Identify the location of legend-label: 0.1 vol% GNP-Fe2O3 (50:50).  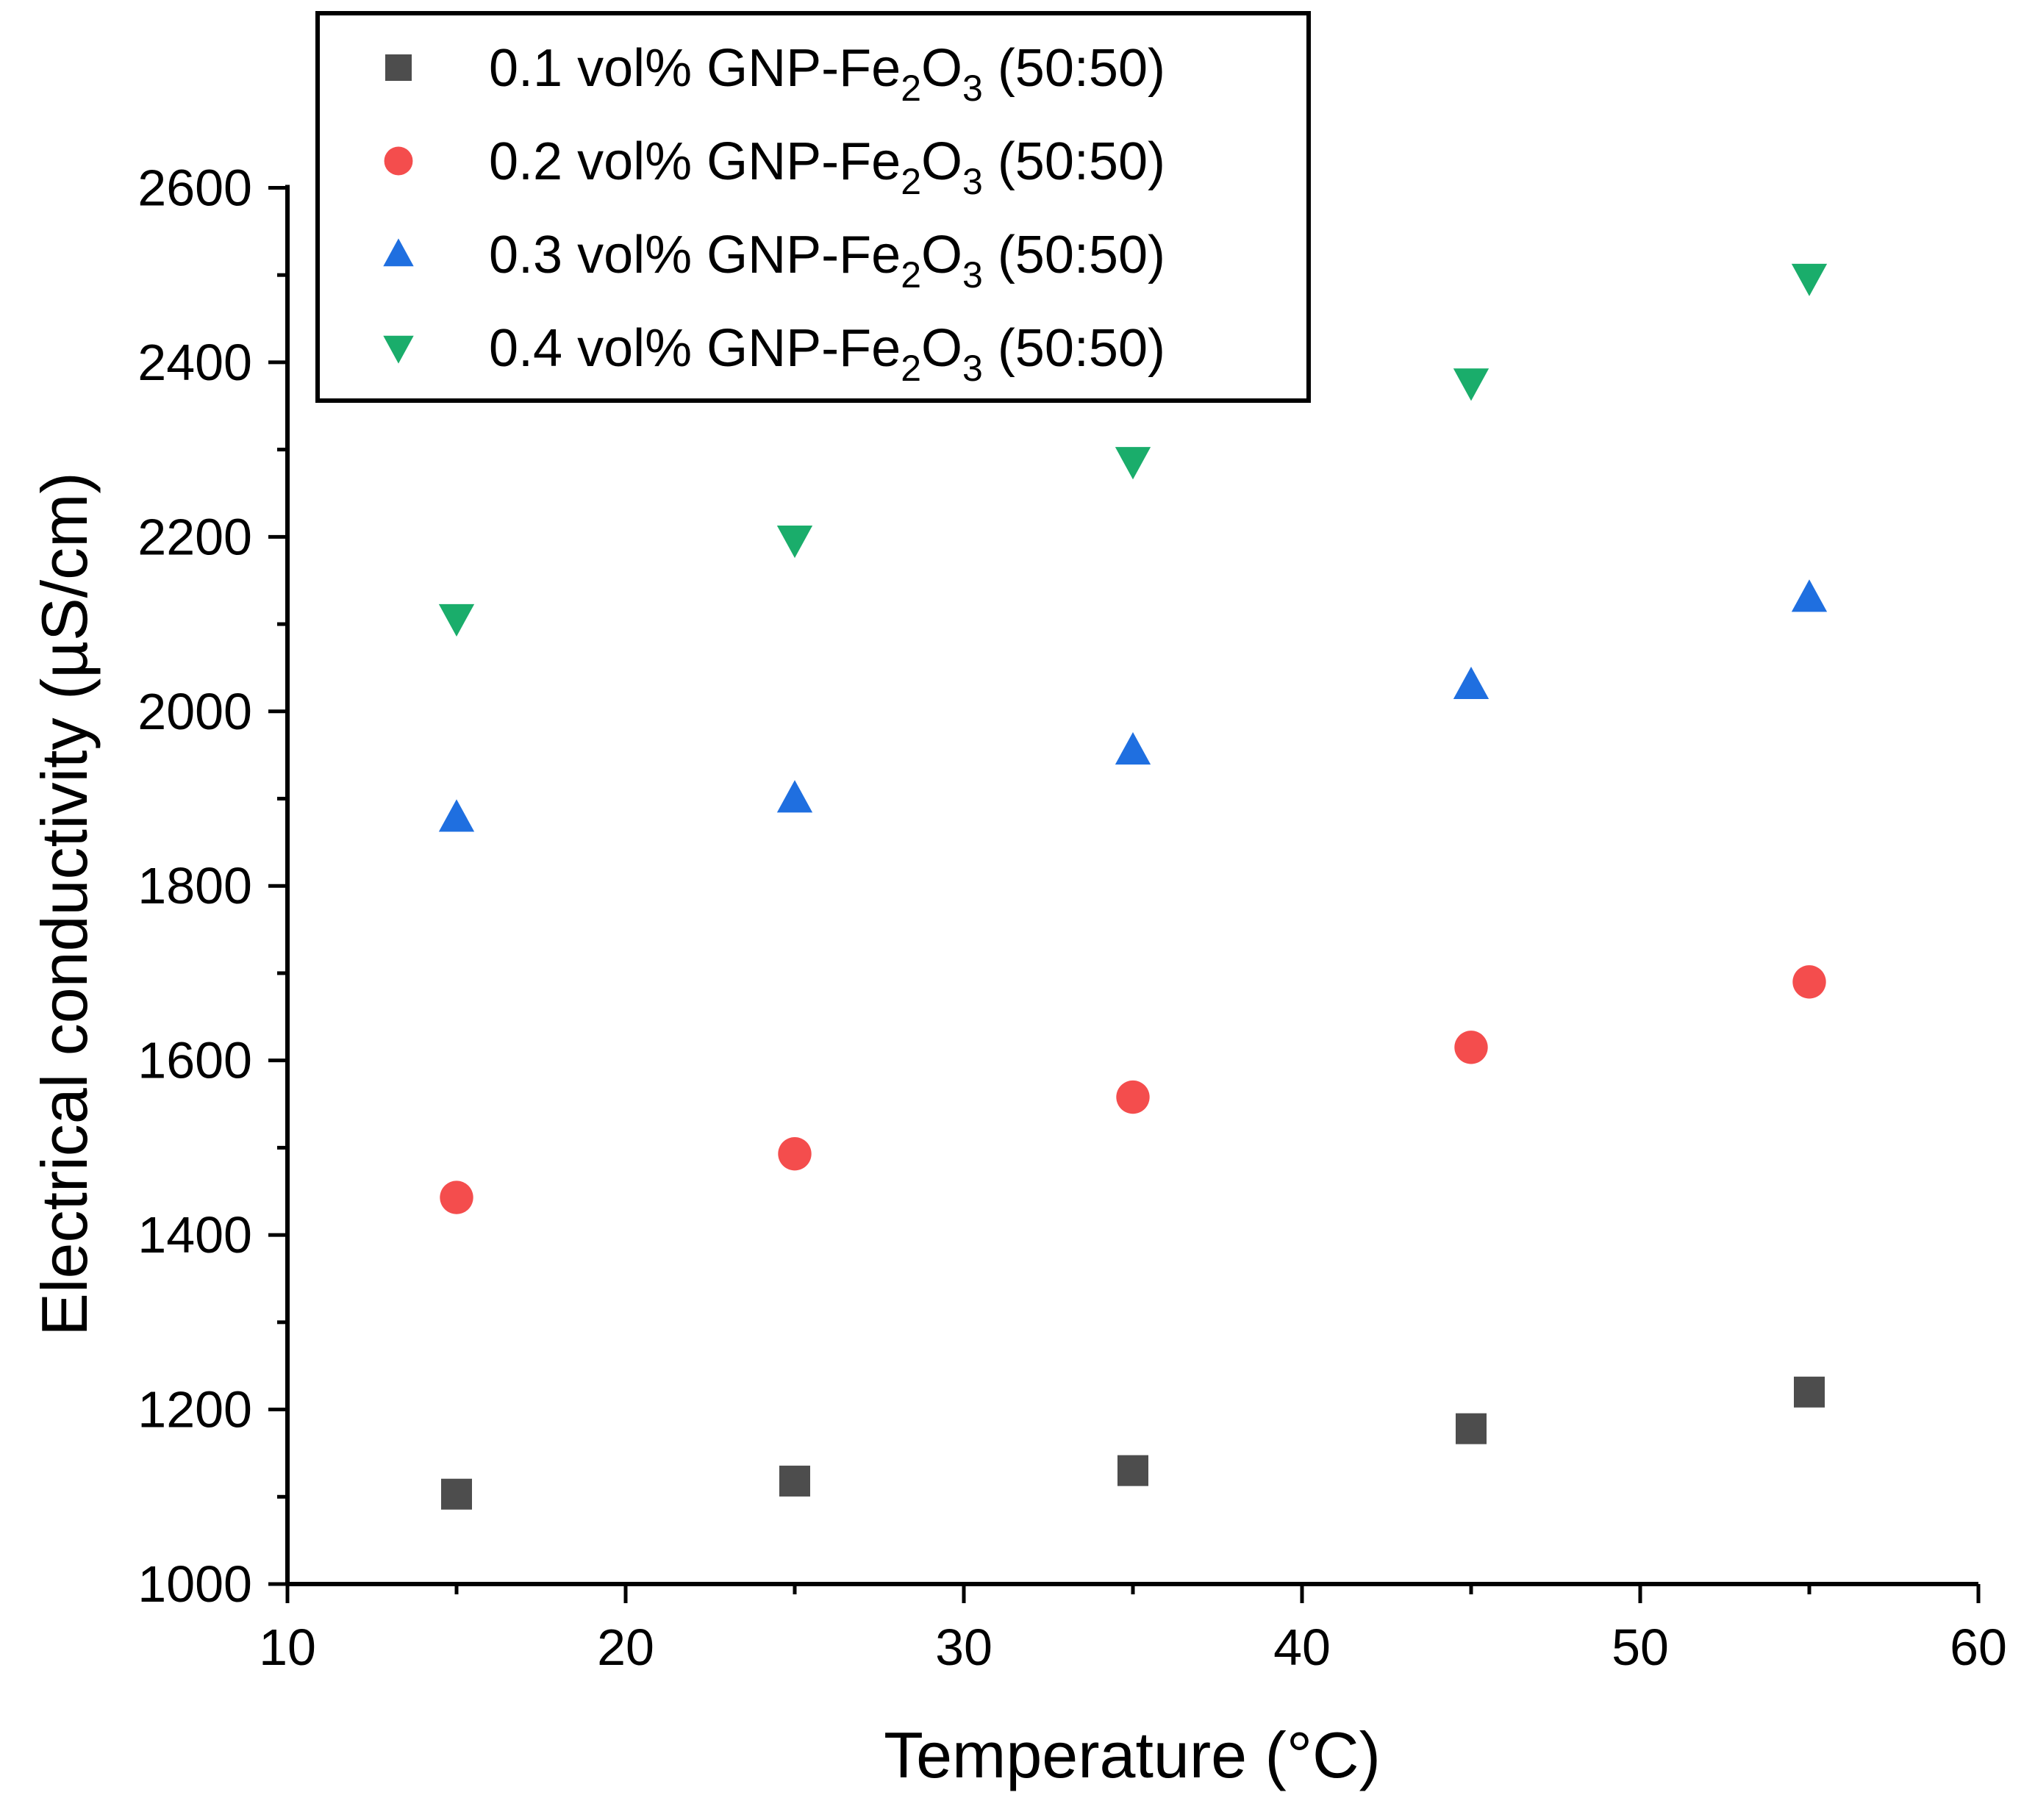
(827, 74).